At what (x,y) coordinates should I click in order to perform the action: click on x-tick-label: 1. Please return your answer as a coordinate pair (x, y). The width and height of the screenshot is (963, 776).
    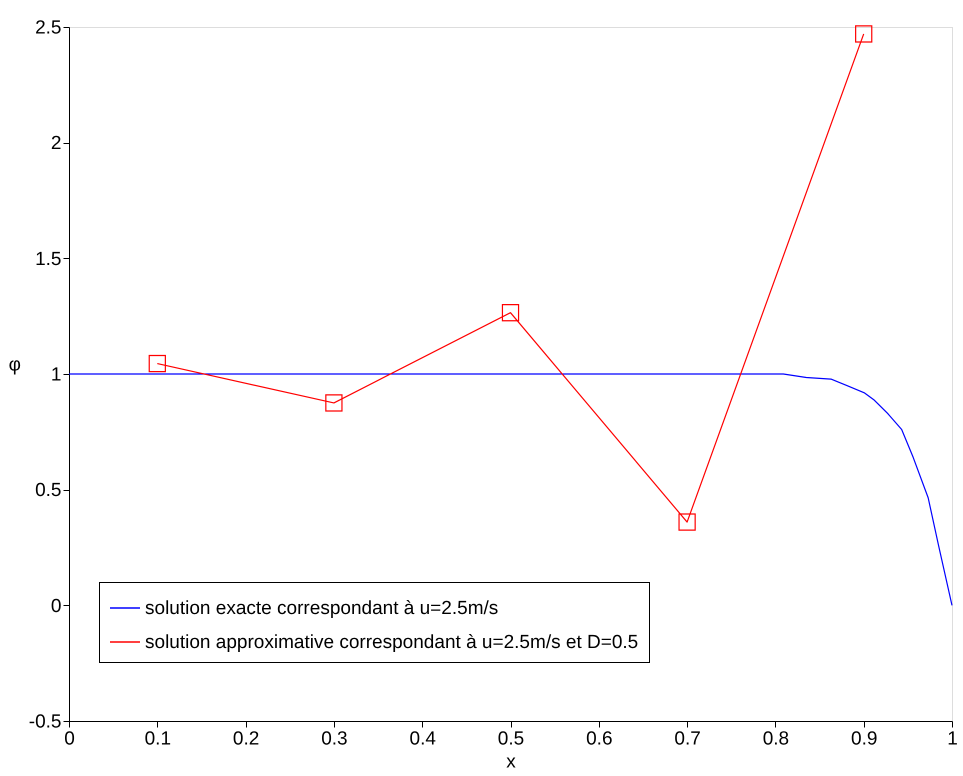
    Looking at the image, I should click on (952, 739).